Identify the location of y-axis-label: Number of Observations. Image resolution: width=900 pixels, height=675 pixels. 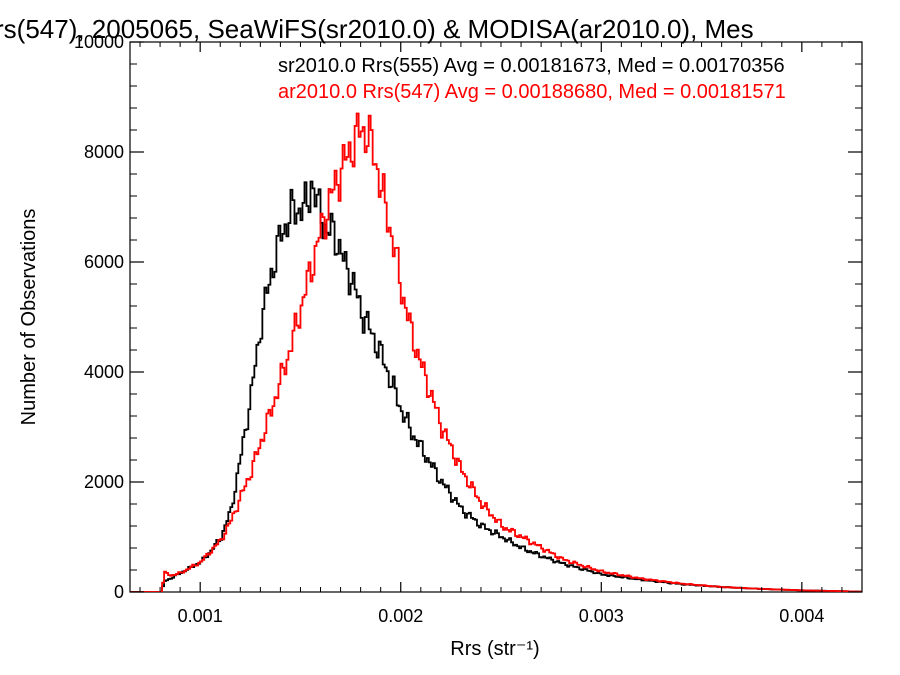
(29, 317).